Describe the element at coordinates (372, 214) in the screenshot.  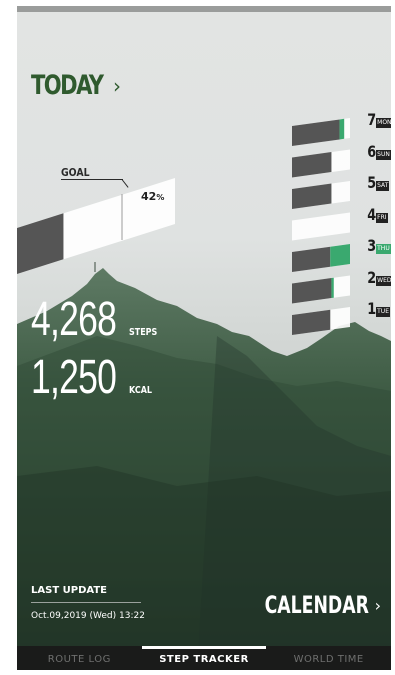
I see `day-number: 4` at that location.